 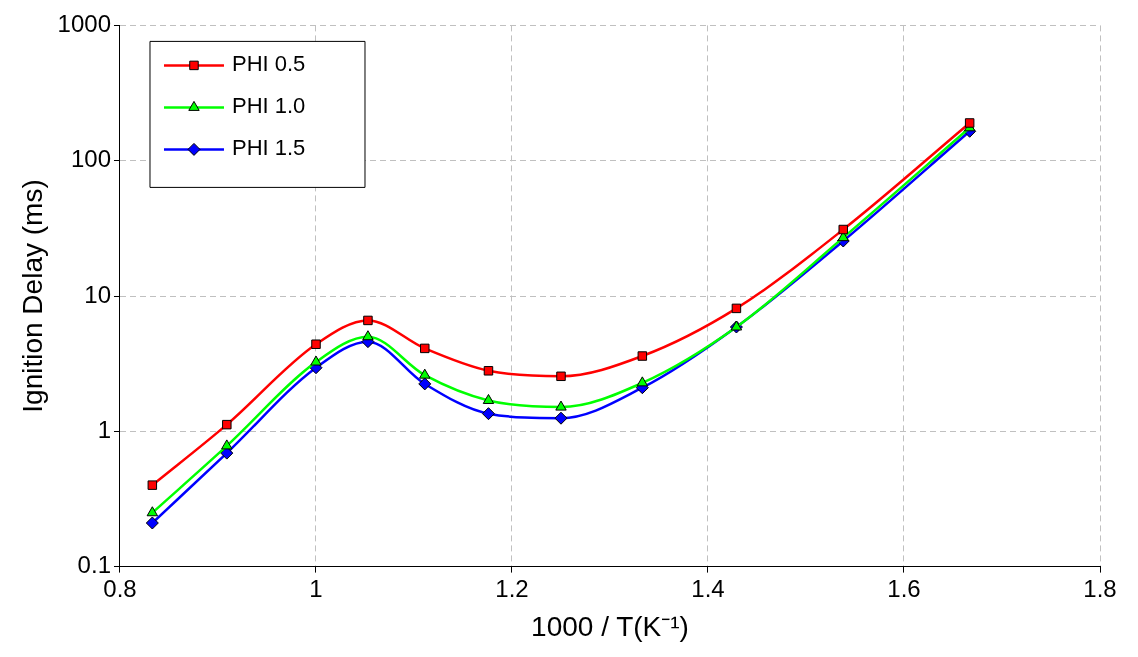 What do you see at coordinates (904, 588) in the screenshot?
I see `x-tick-label: 1.6` at bounding box center [904, 588].